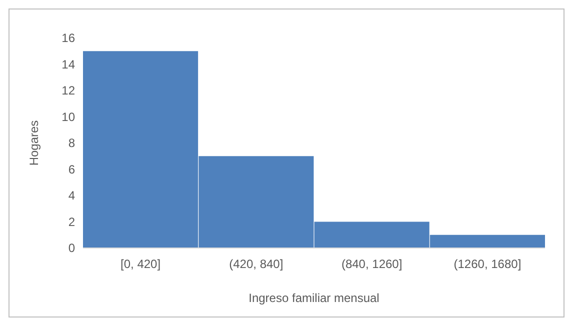  I want to click on y-tick-label: 0, so click(72, 248).